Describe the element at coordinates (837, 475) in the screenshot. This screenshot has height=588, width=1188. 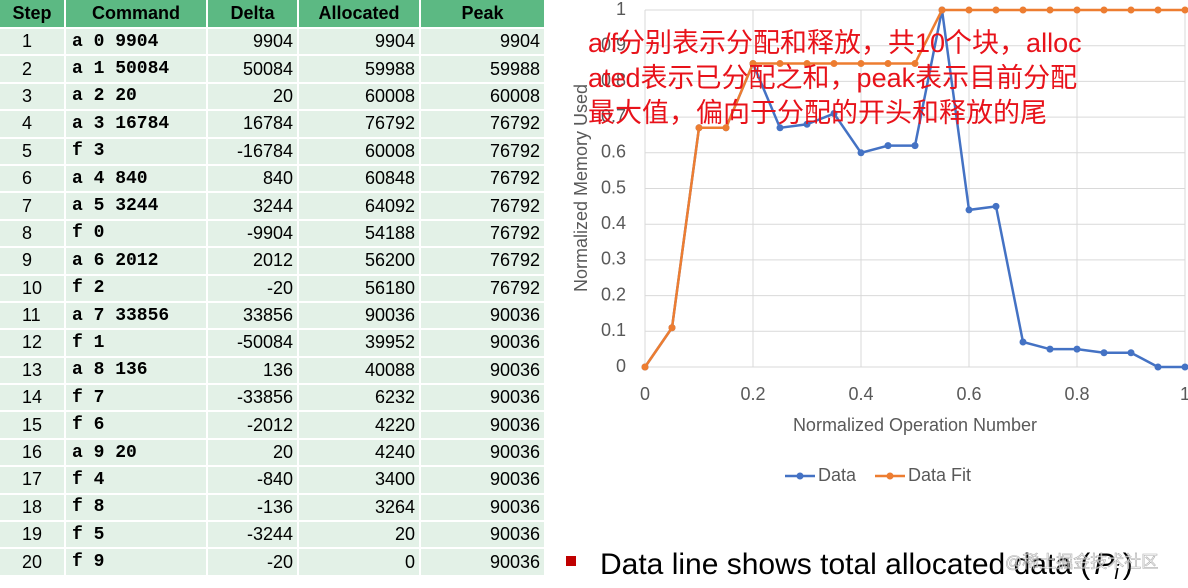
I see `legend-label: Data` at that location.